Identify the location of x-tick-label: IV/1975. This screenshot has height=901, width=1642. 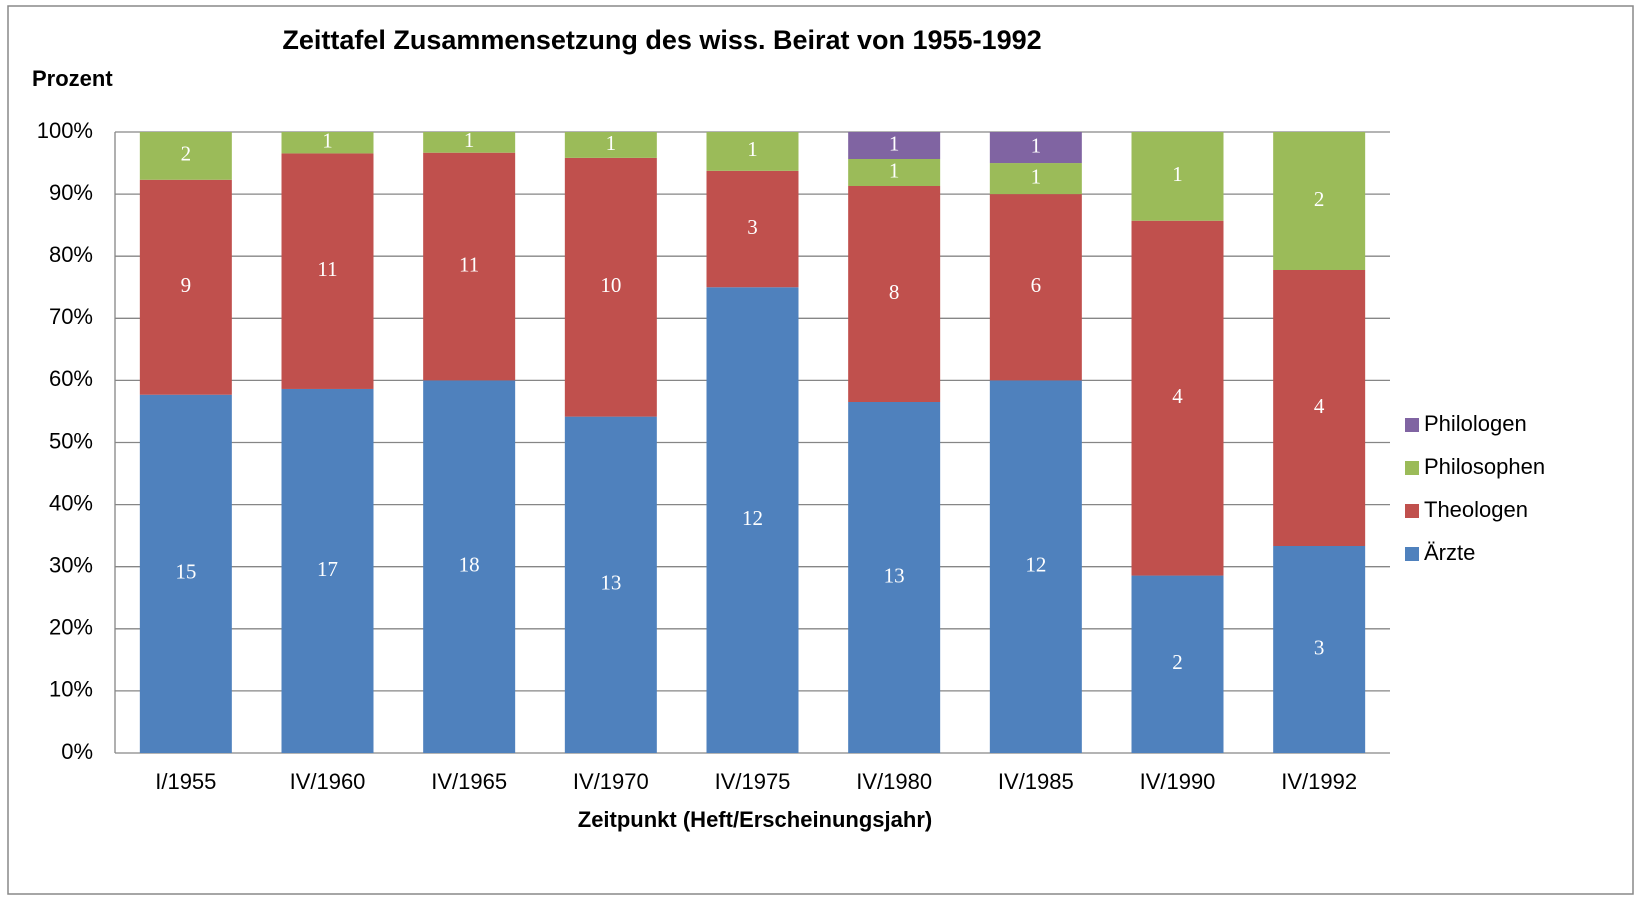
(753, 781).